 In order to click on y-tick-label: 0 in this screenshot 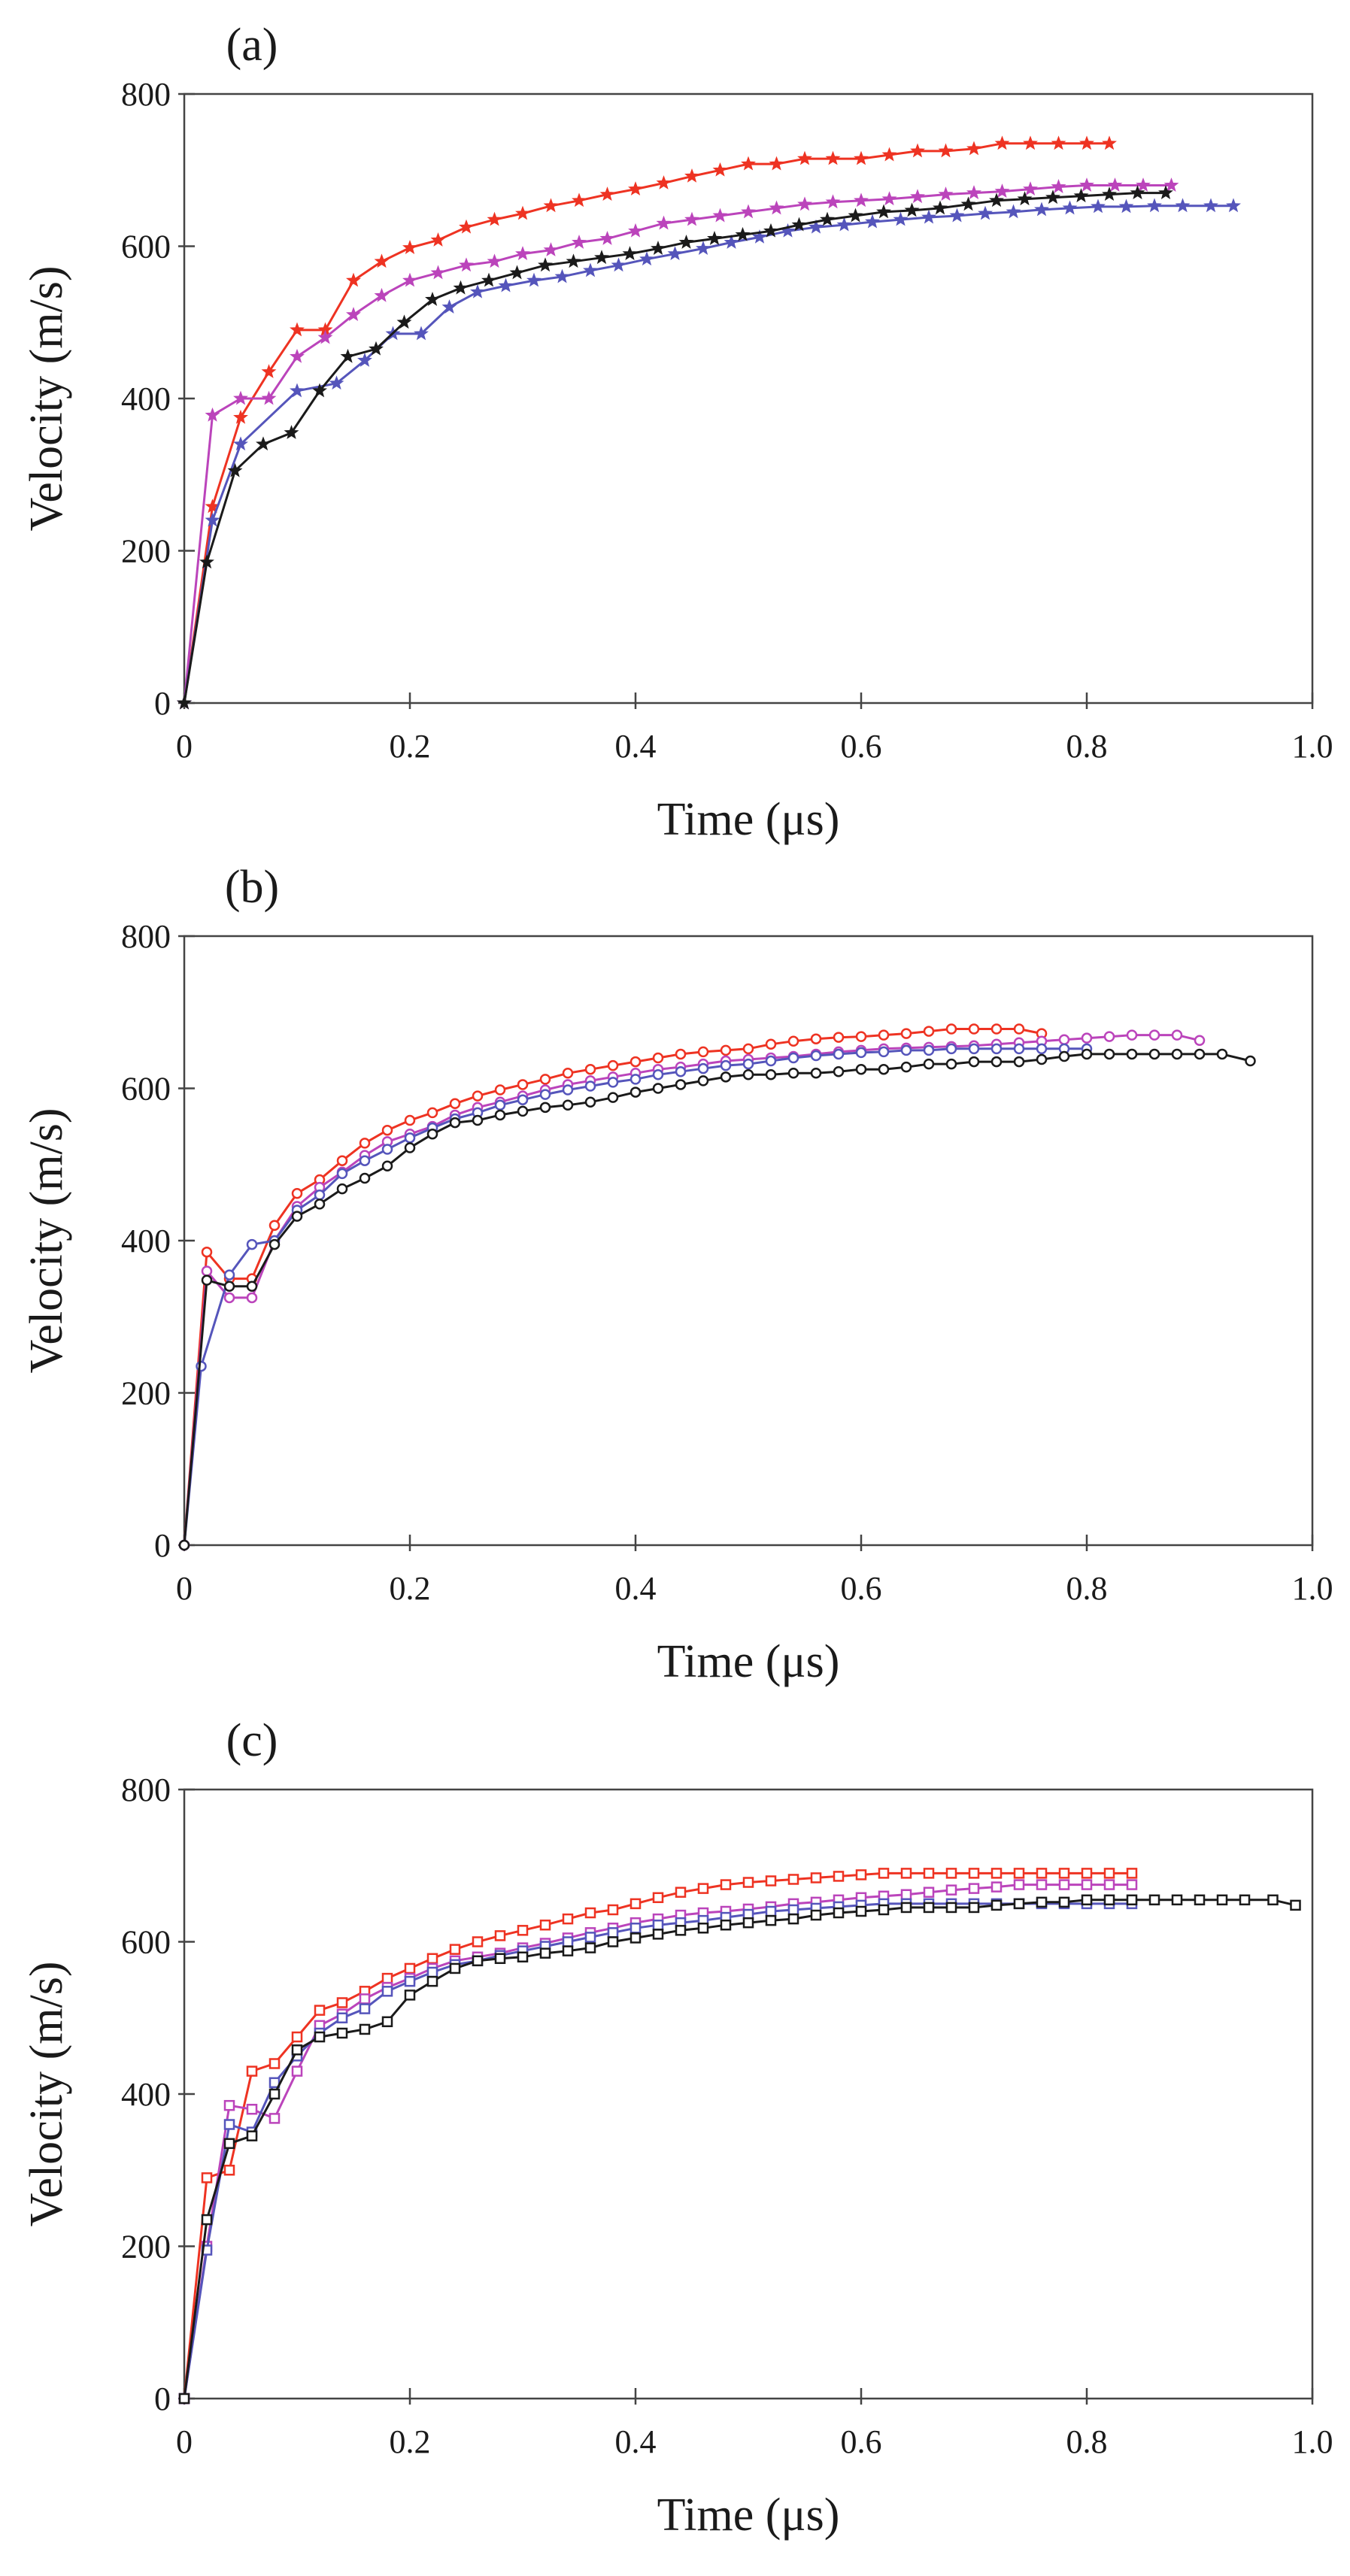, I will do `click(162, 703)`.